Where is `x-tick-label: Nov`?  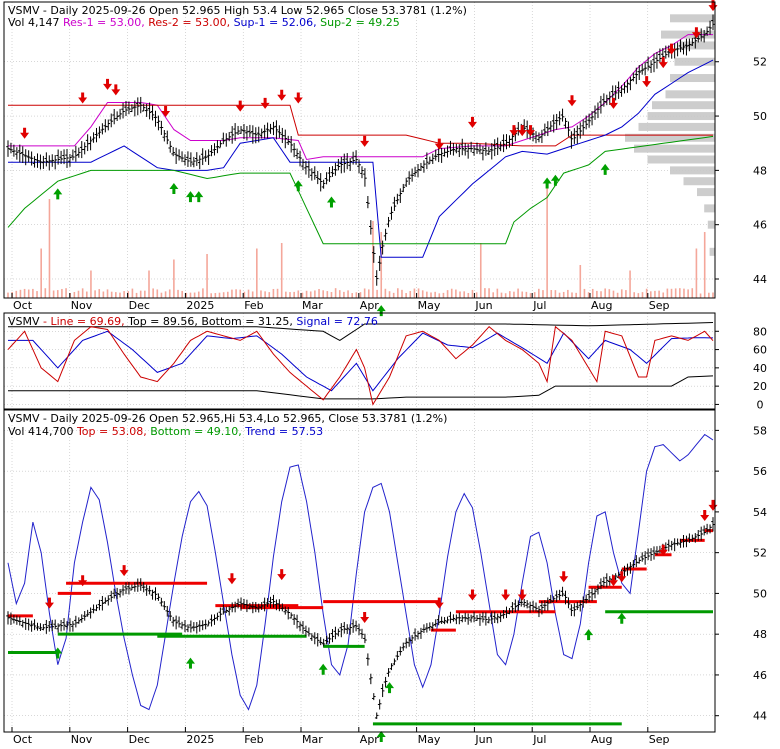
x-tick-label: Nov is located at coordinates (82, 305).